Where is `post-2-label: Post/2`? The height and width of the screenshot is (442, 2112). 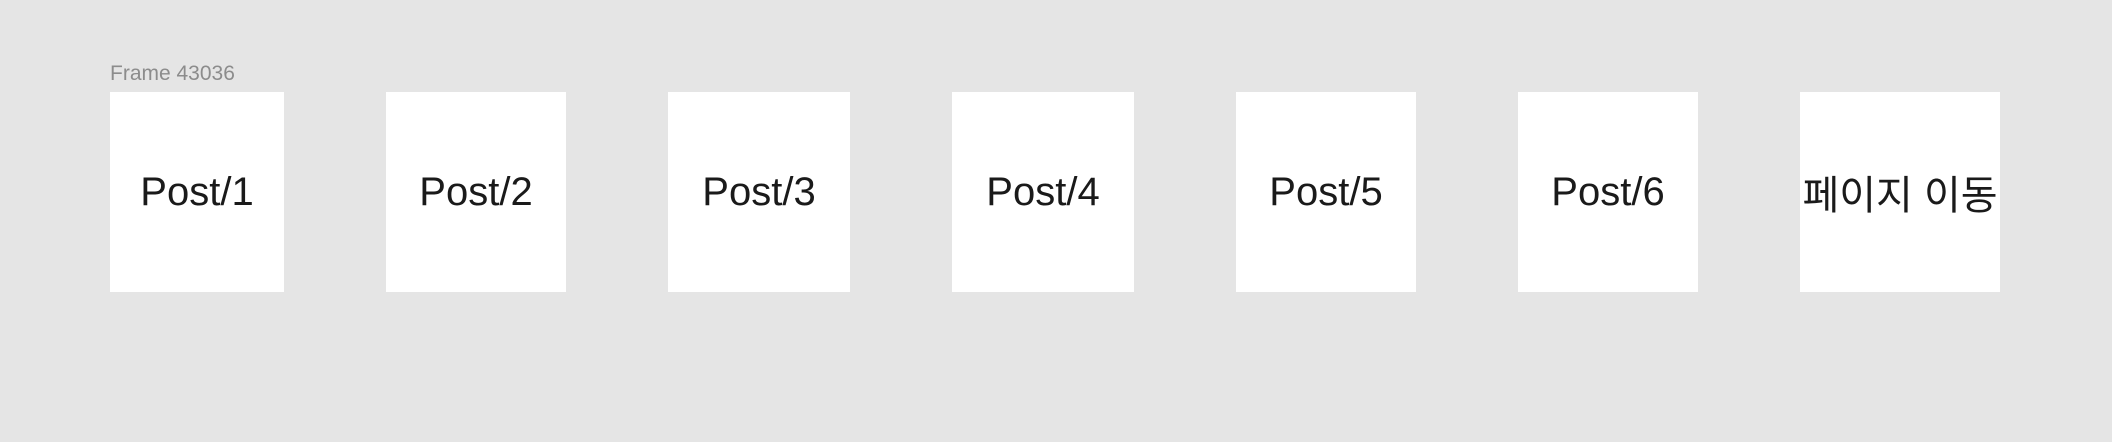 post-2-label: Post/2 is located at coordinates (476, 191).